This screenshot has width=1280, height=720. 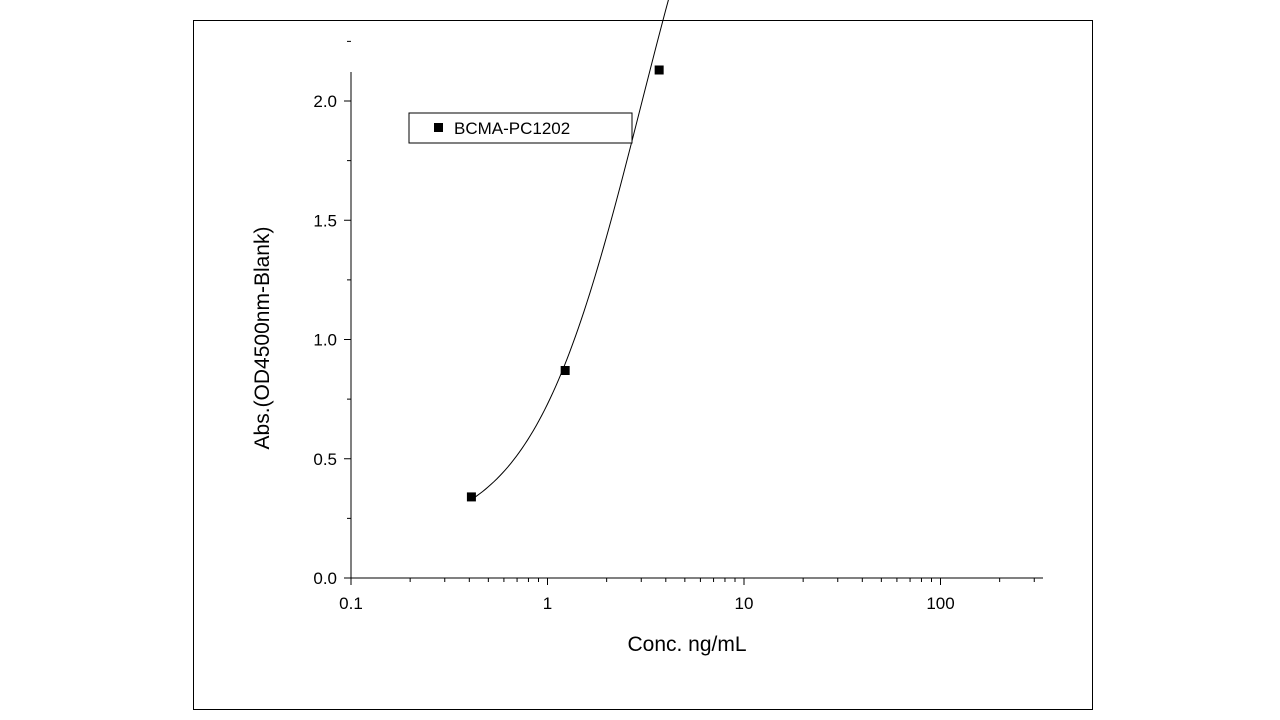 I want to click on legend-marker, so click(x=438, y=127).